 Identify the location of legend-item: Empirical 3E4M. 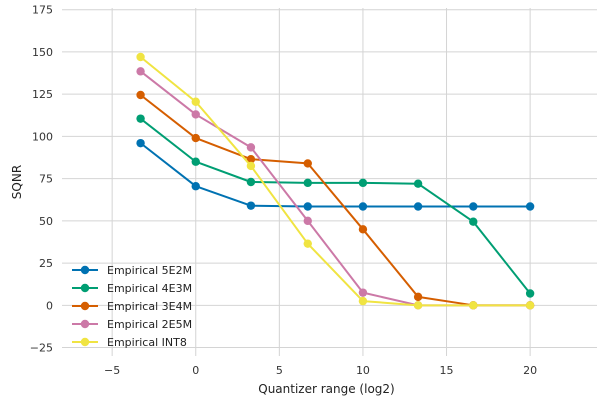
(132, 306).